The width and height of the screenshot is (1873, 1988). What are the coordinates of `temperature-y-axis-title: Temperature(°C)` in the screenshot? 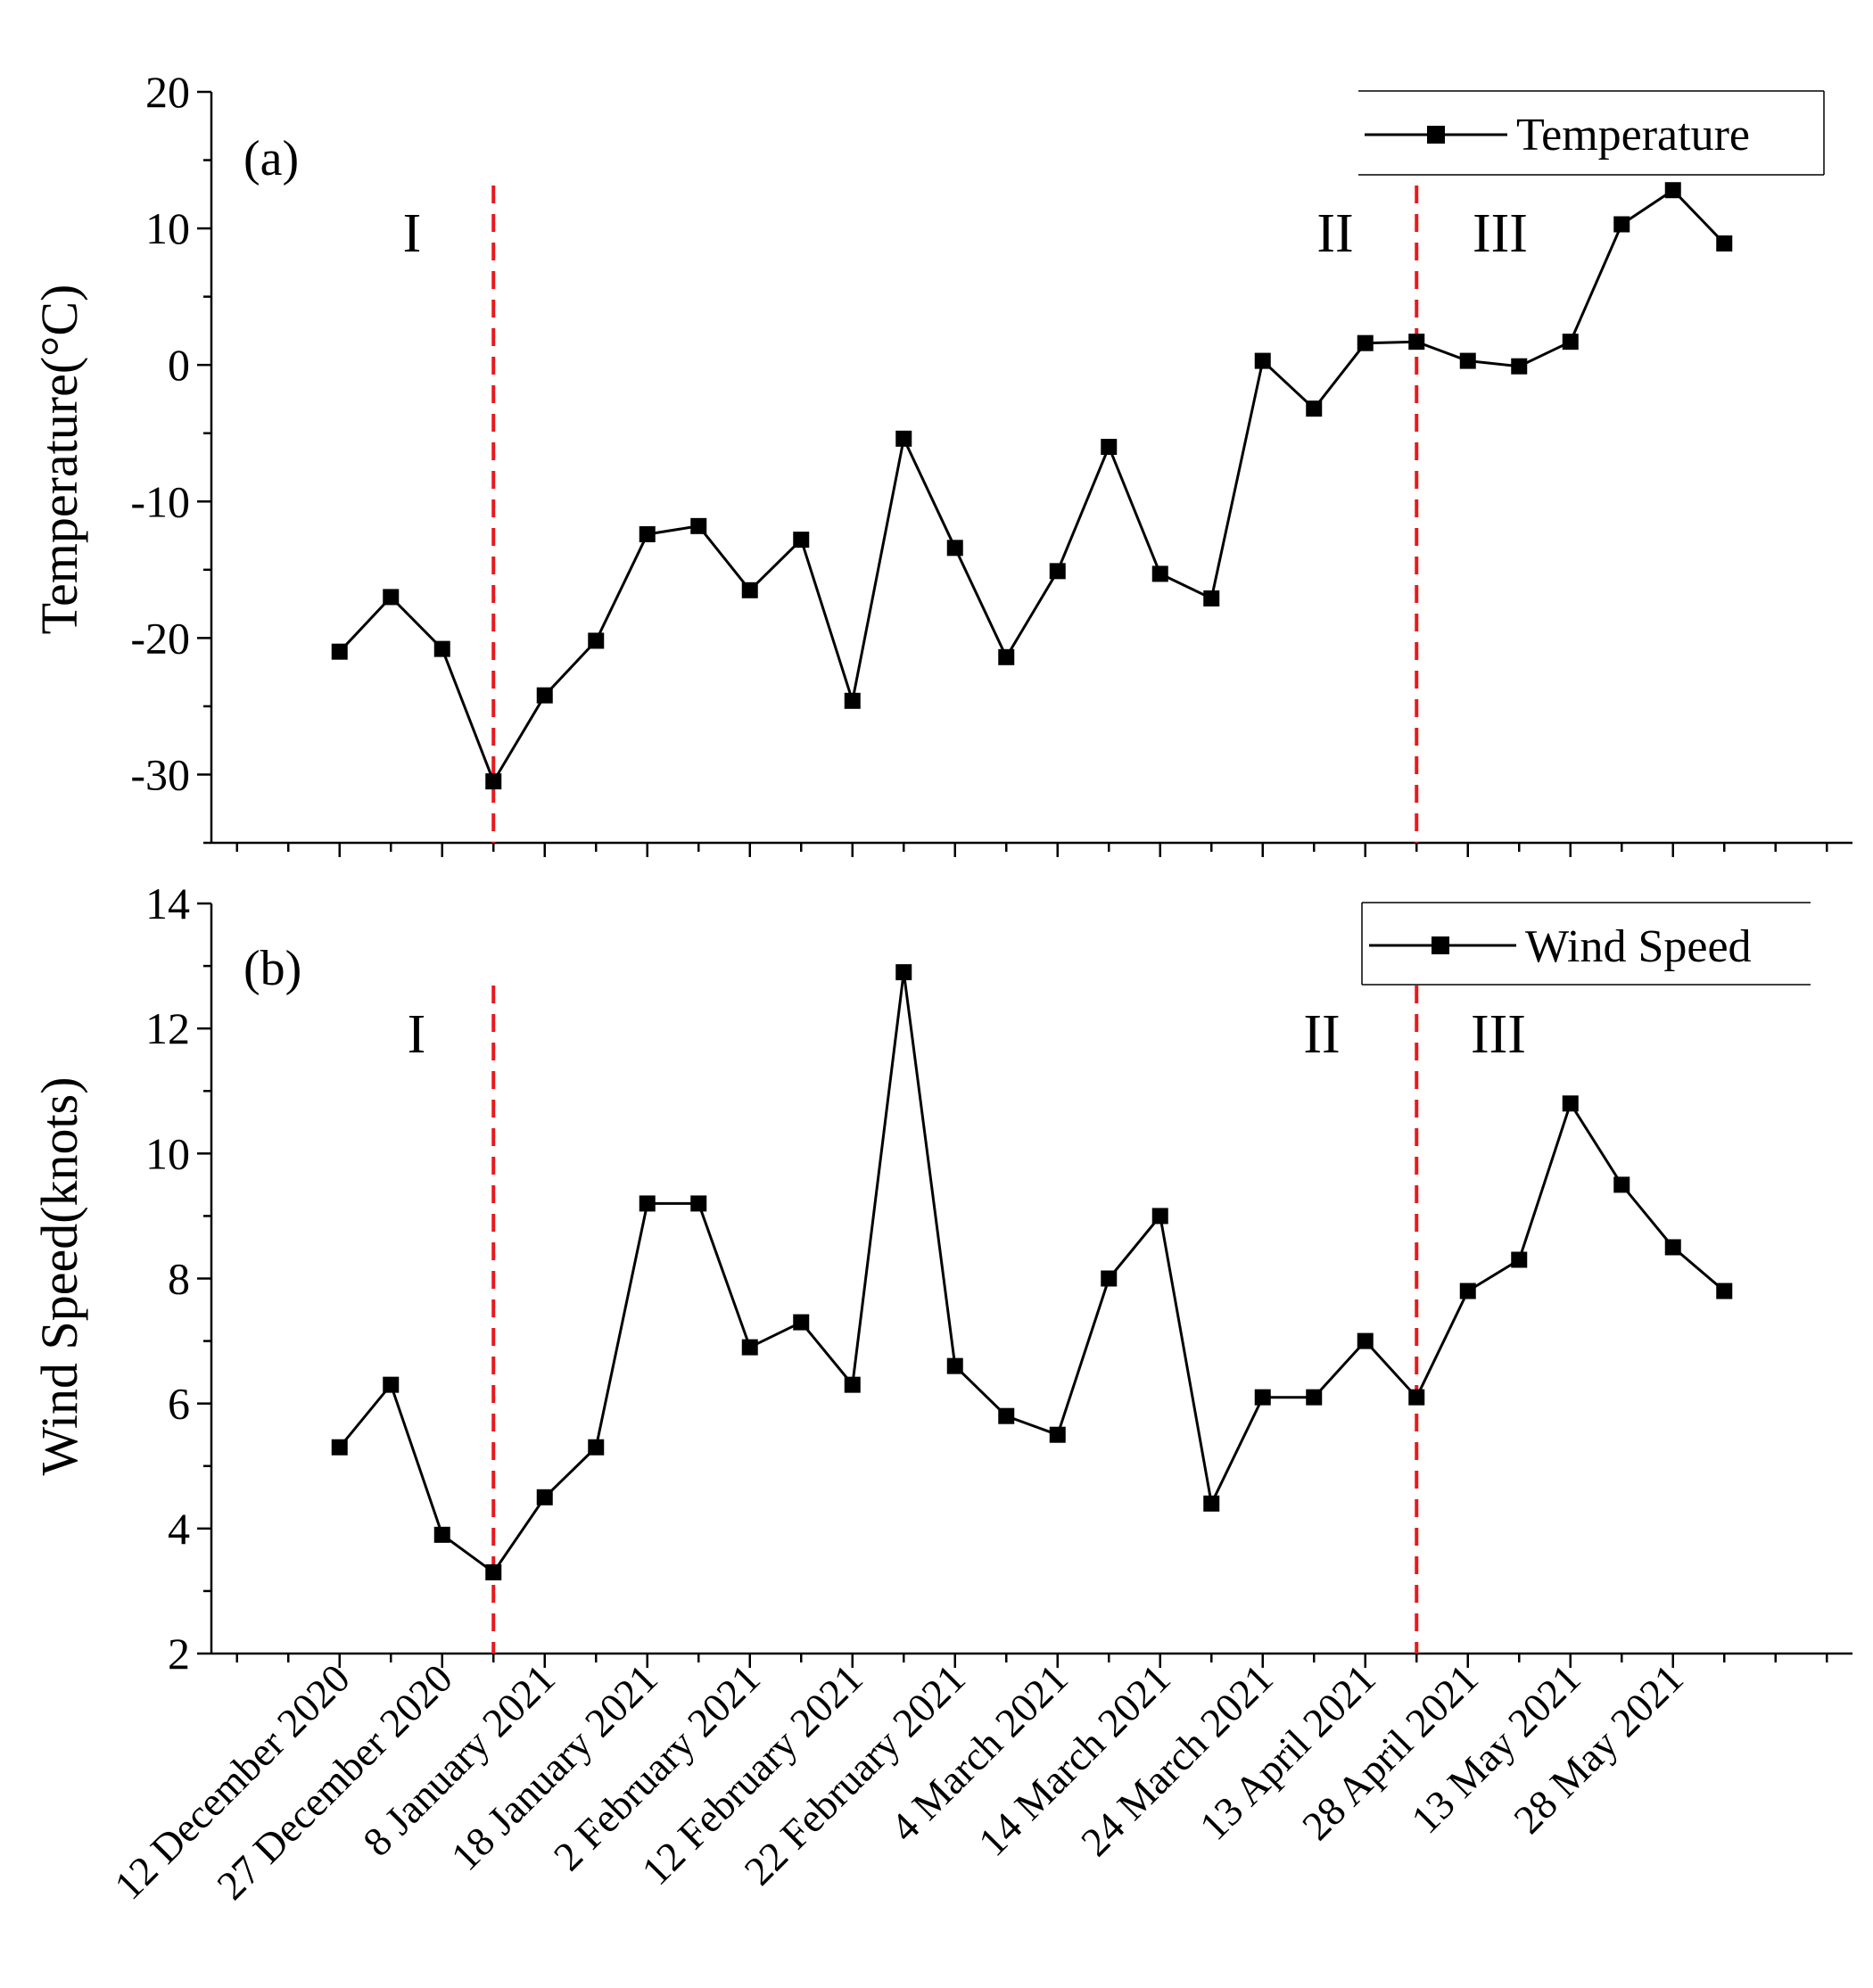 It's located at (59, 460).